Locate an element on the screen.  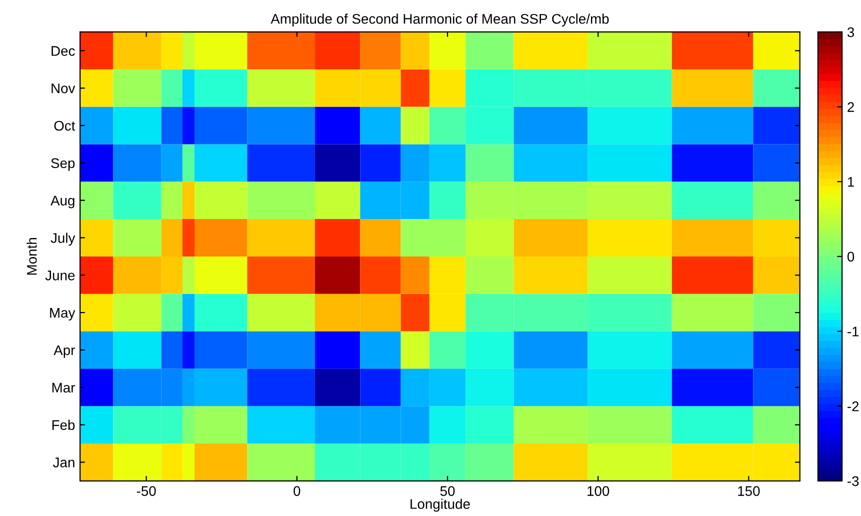
chart-title: Amplitude of Second Harmonic of Mean SSP Cycle/mb is located at coordinates (439, 20).